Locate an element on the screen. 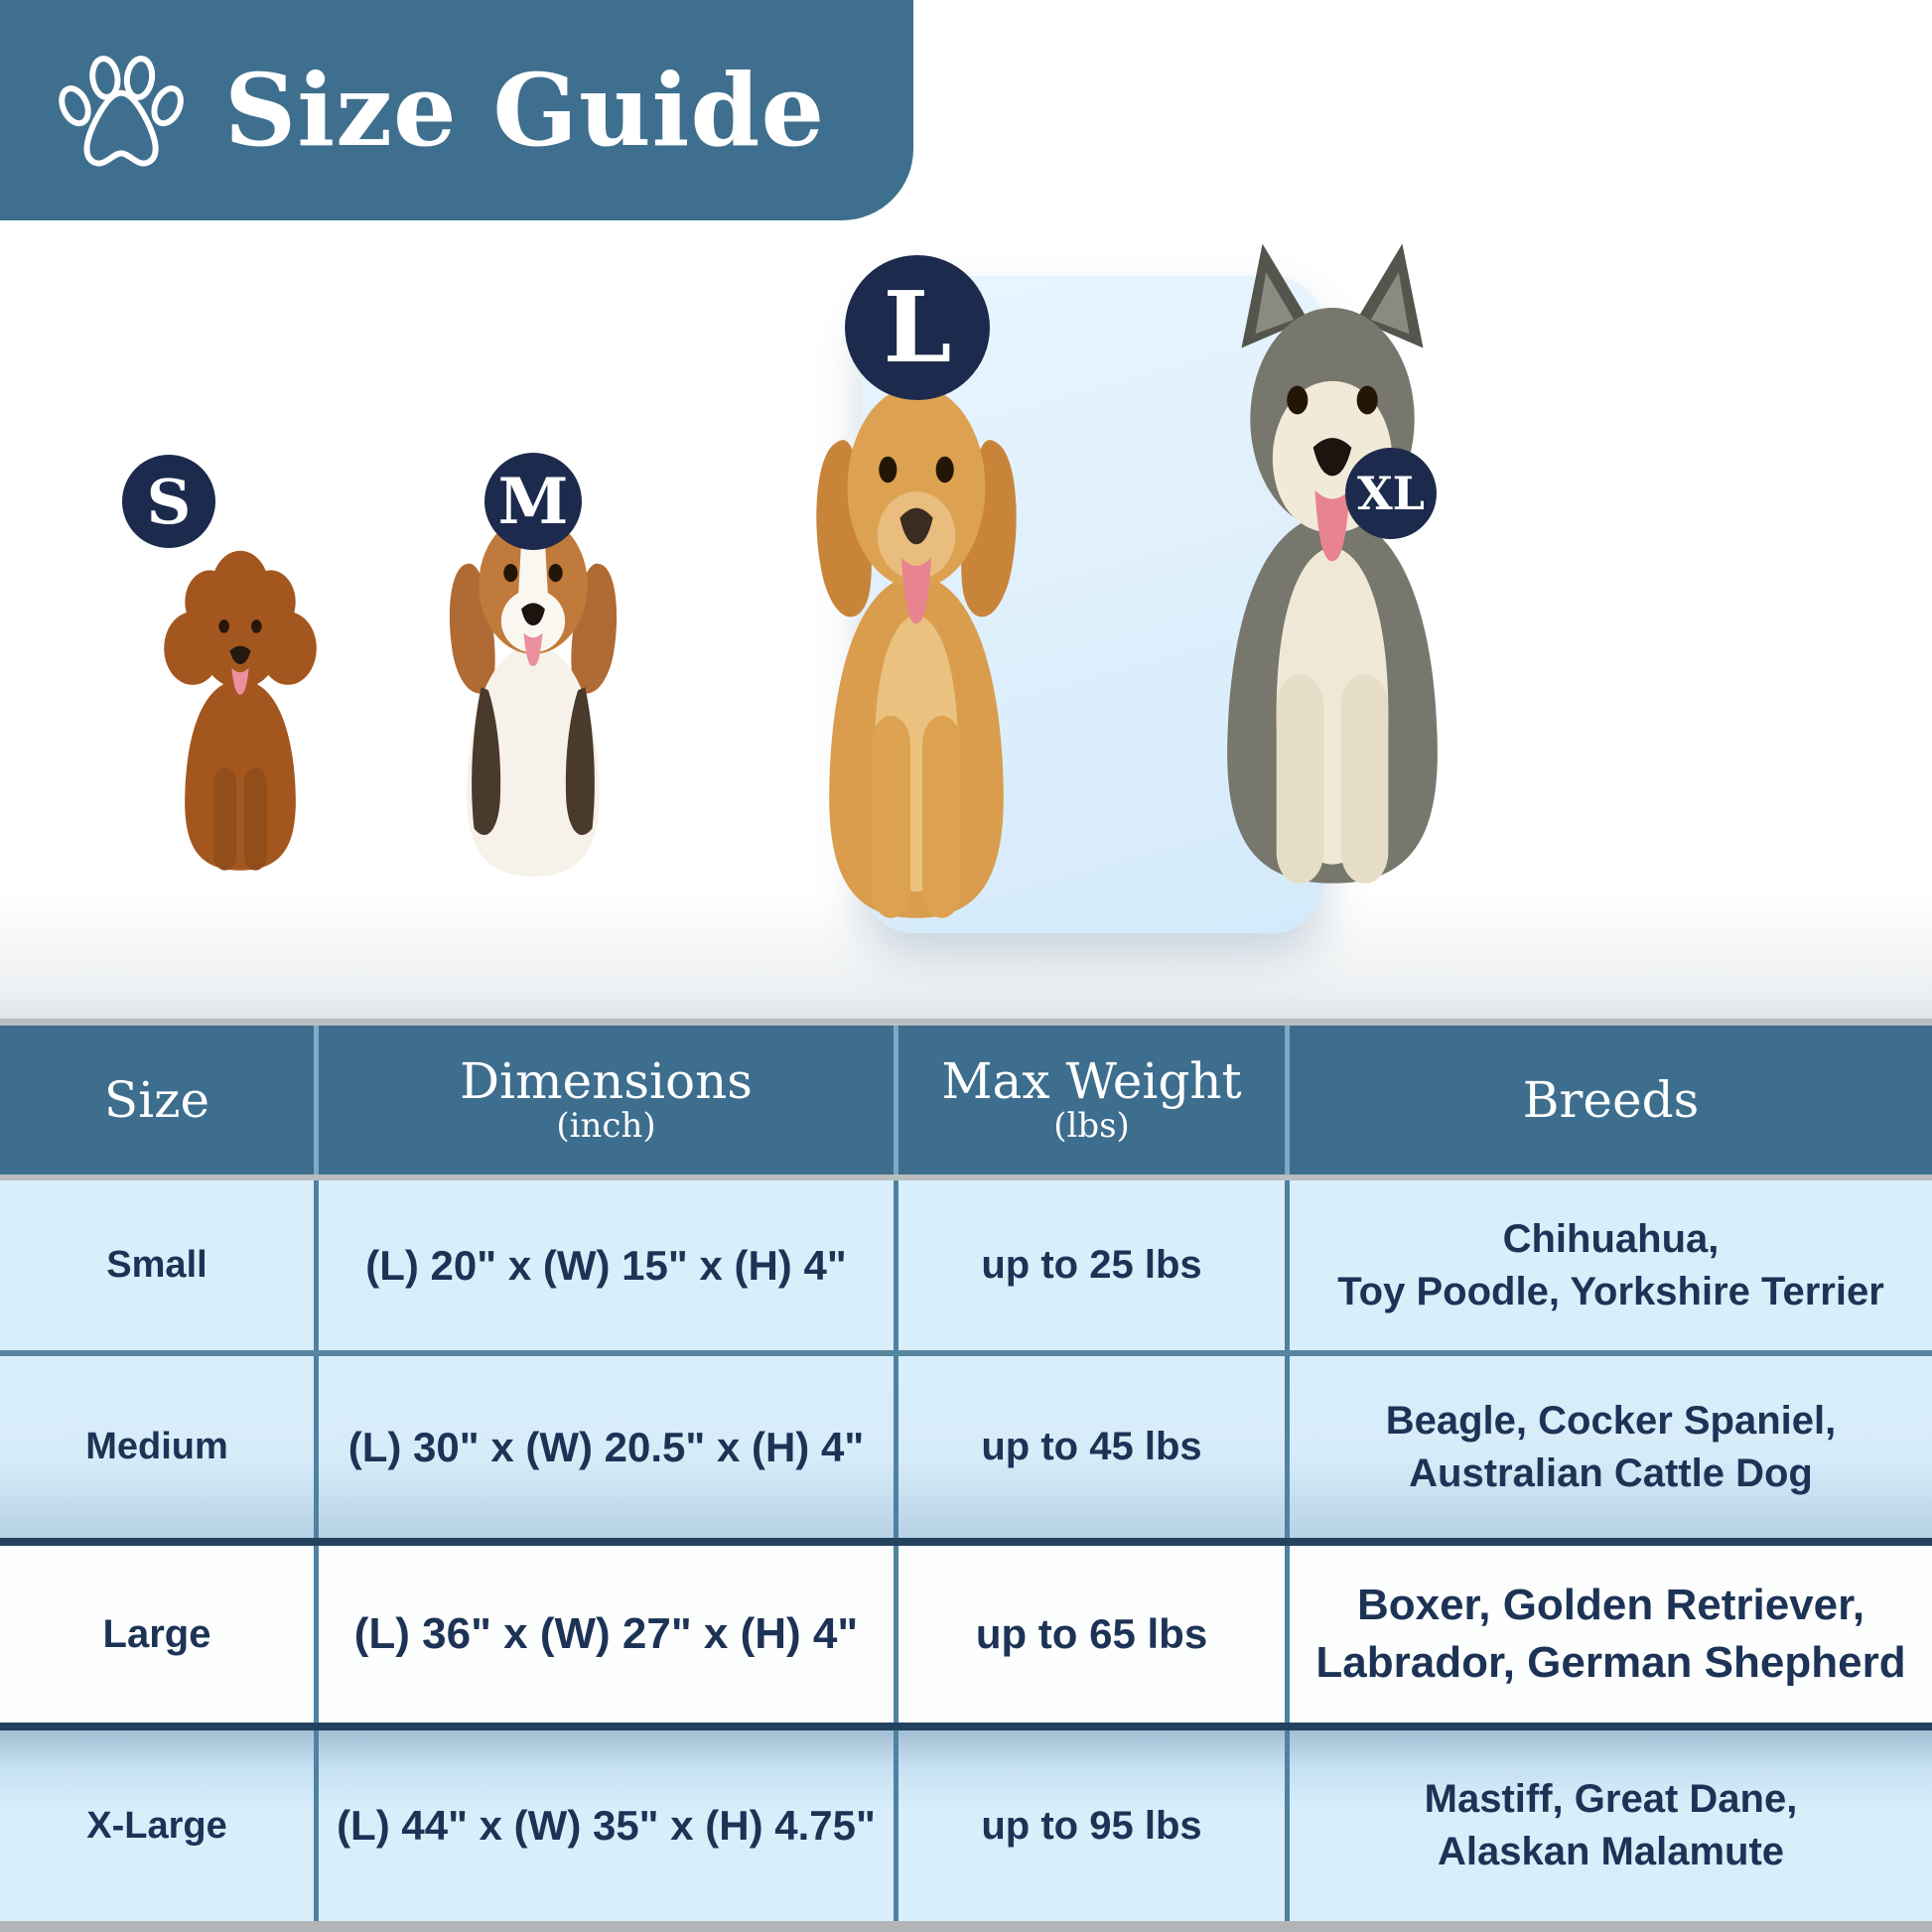 Image resolution: width=1932 pixels, height=1932 pixels. column-header-breeds: Breeds is located at coordinates (1608, 1100).